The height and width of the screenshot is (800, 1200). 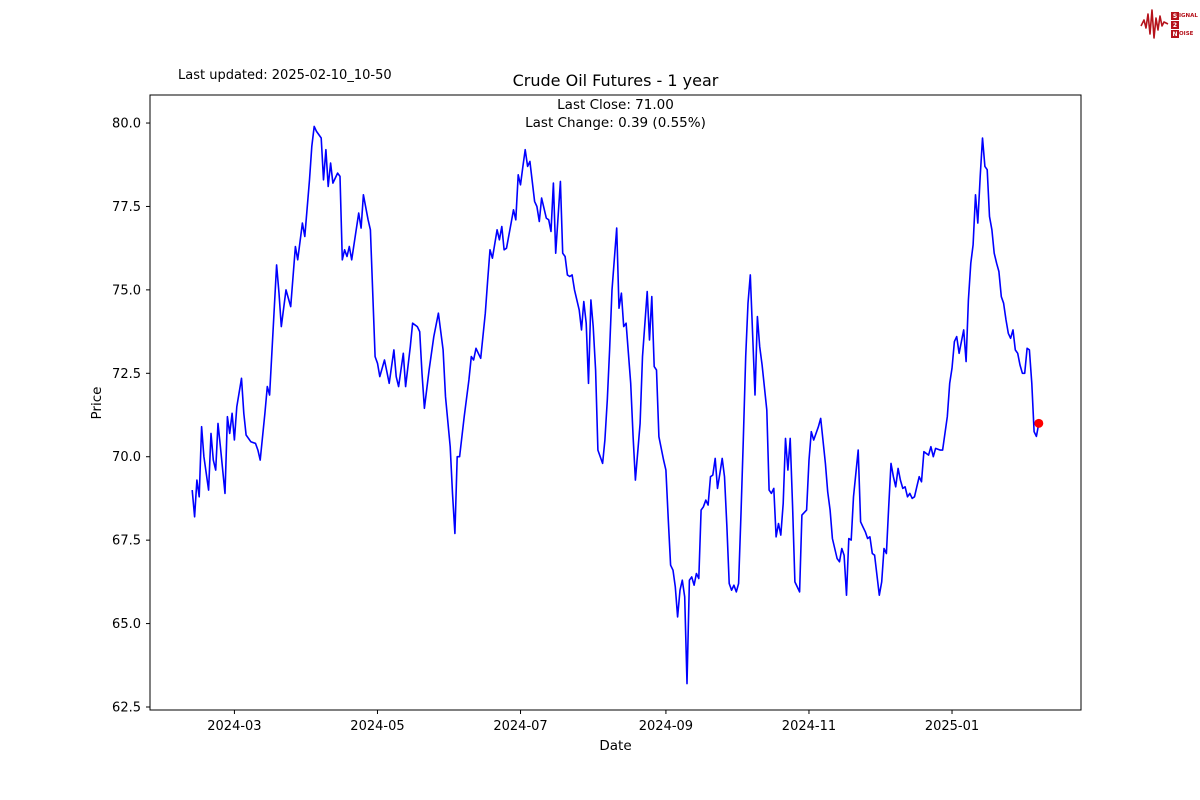 I want to click on y-tick-label: 80.0, so click(x=126, y=124).